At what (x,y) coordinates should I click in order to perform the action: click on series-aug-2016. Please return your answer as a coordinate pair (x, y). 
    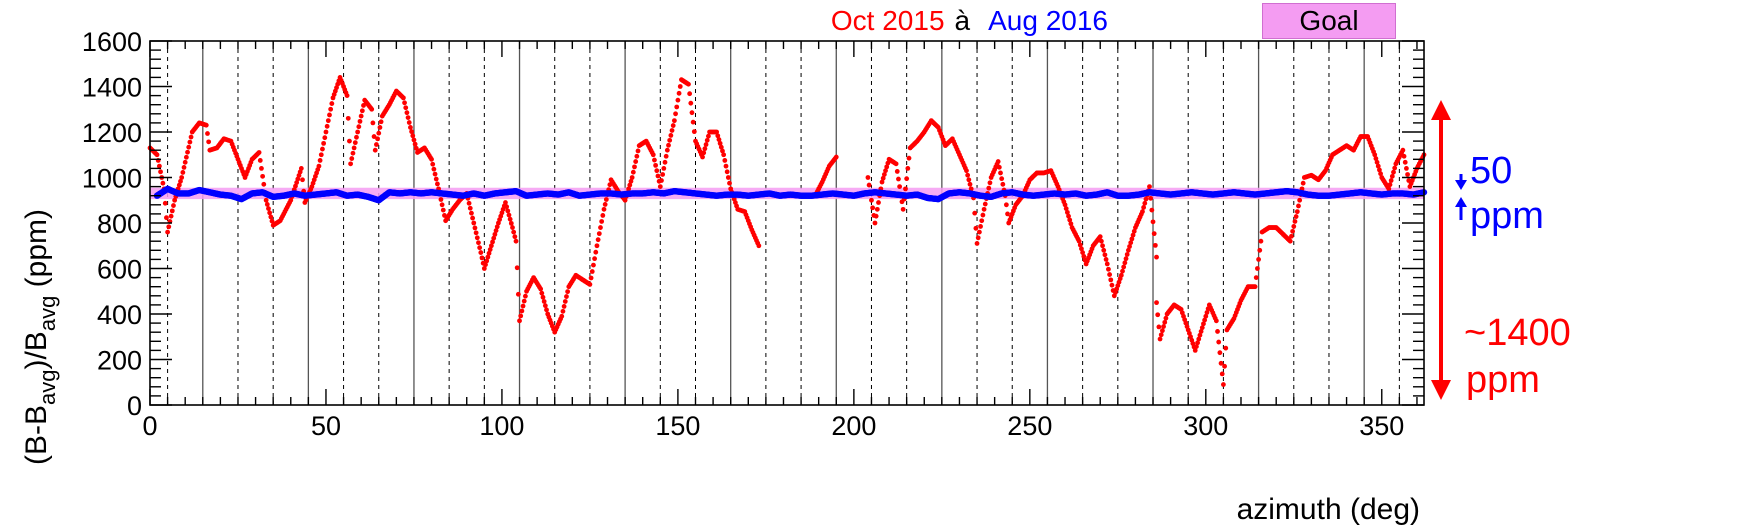
    Looking at the image, I should click on (790, 194).